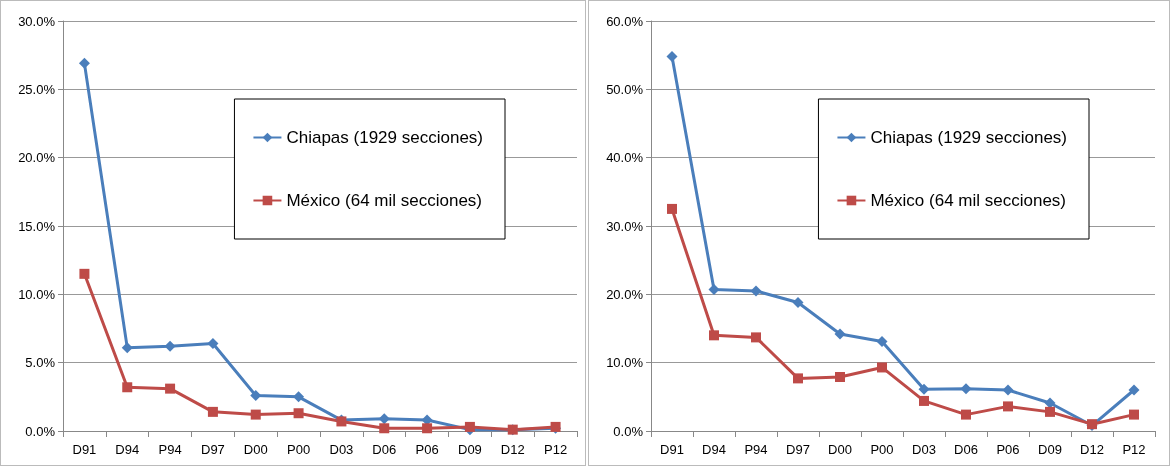  Describe the element at coordinates (625, 89) in the screenshot. I see `y-tick-label: 50.0%` at that location.